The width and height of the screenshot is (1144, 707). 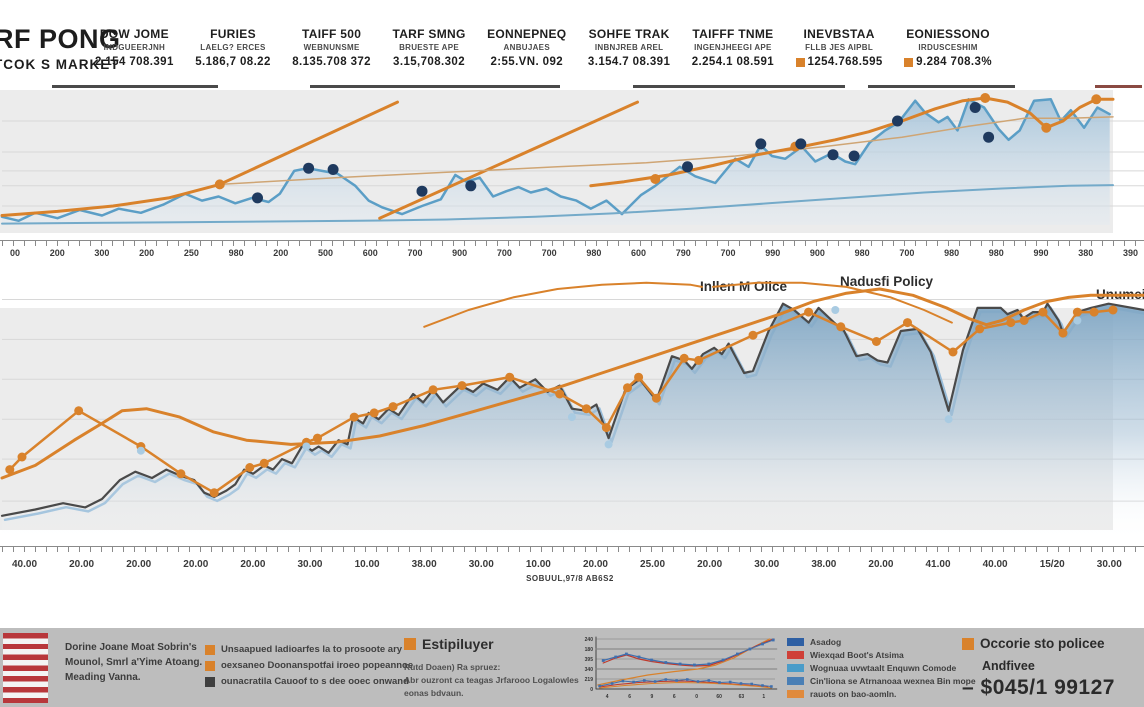 What do you see at coordinates (683, 253) in the screenshot?
I see `x-tick-label: 790` at bounding box center [683, 253].